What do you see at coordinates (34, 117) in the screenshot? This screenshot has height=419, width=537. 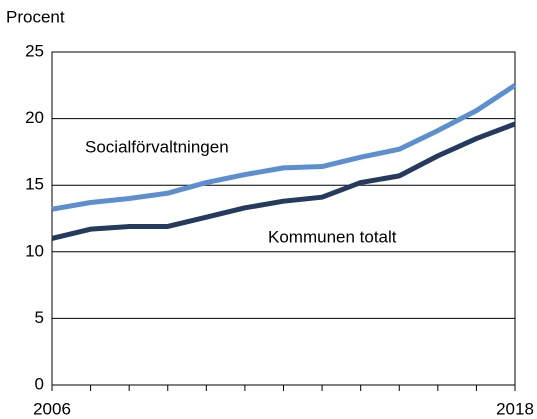 I see `y-tick-label: 20` at bounding box center [34, 117].